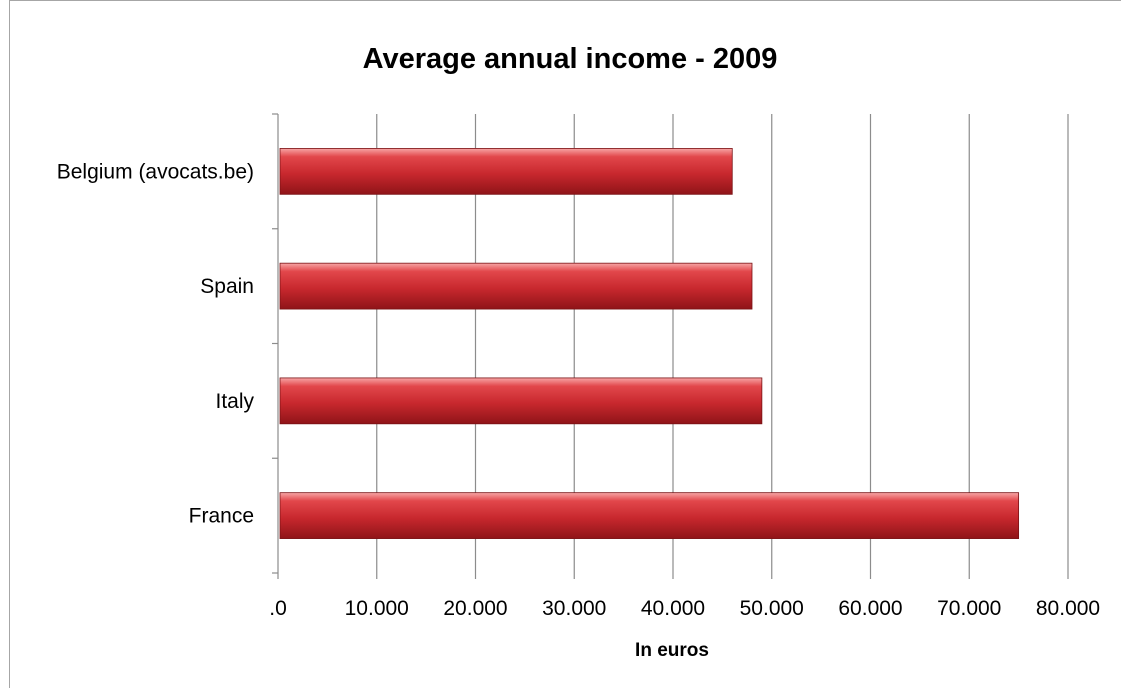  Describe the element at coordinates (870, 608) in the screenshot. I see `x-tick-label: 60.000` at that location.